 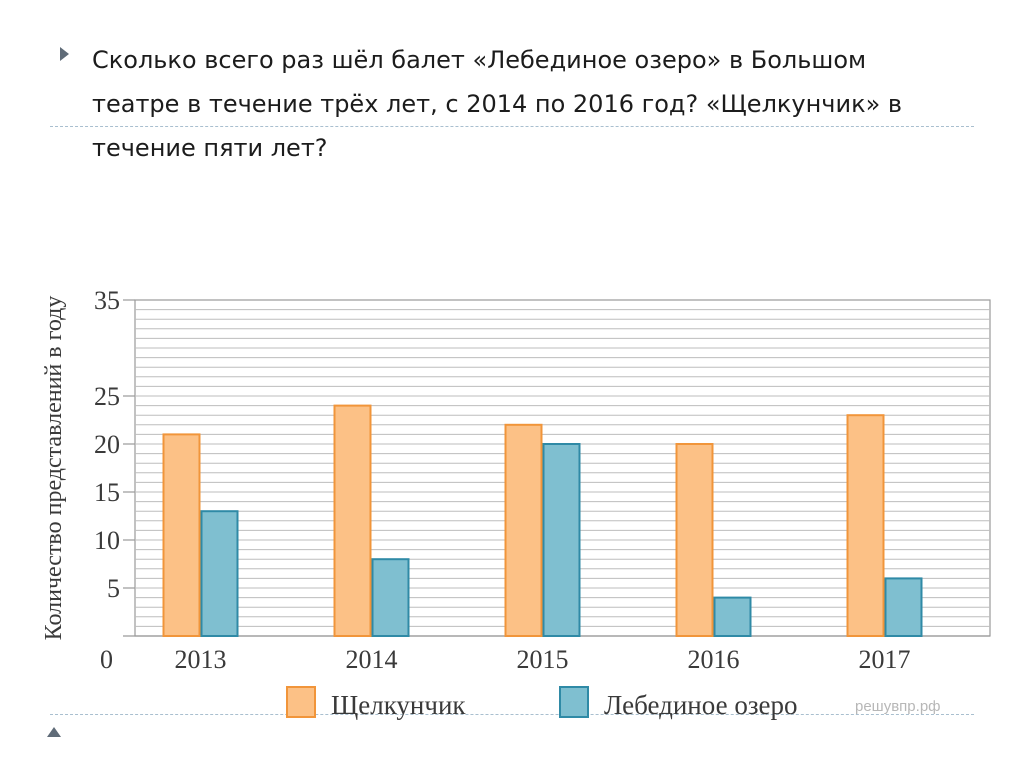 I want to click on x-tick-label: 2017, so click(x=885, y=659).